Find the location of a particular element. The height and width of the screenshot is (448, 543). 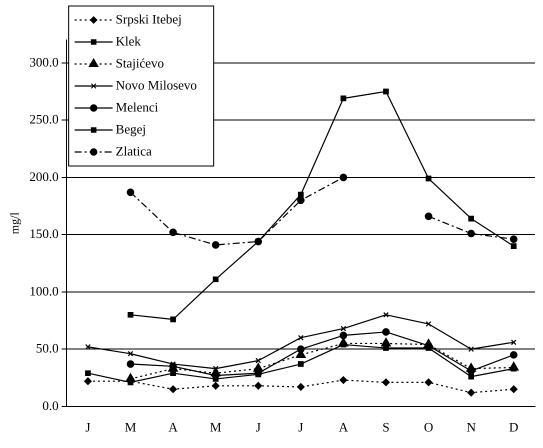

legend-label: Klek is located at coordinates (129, 40).